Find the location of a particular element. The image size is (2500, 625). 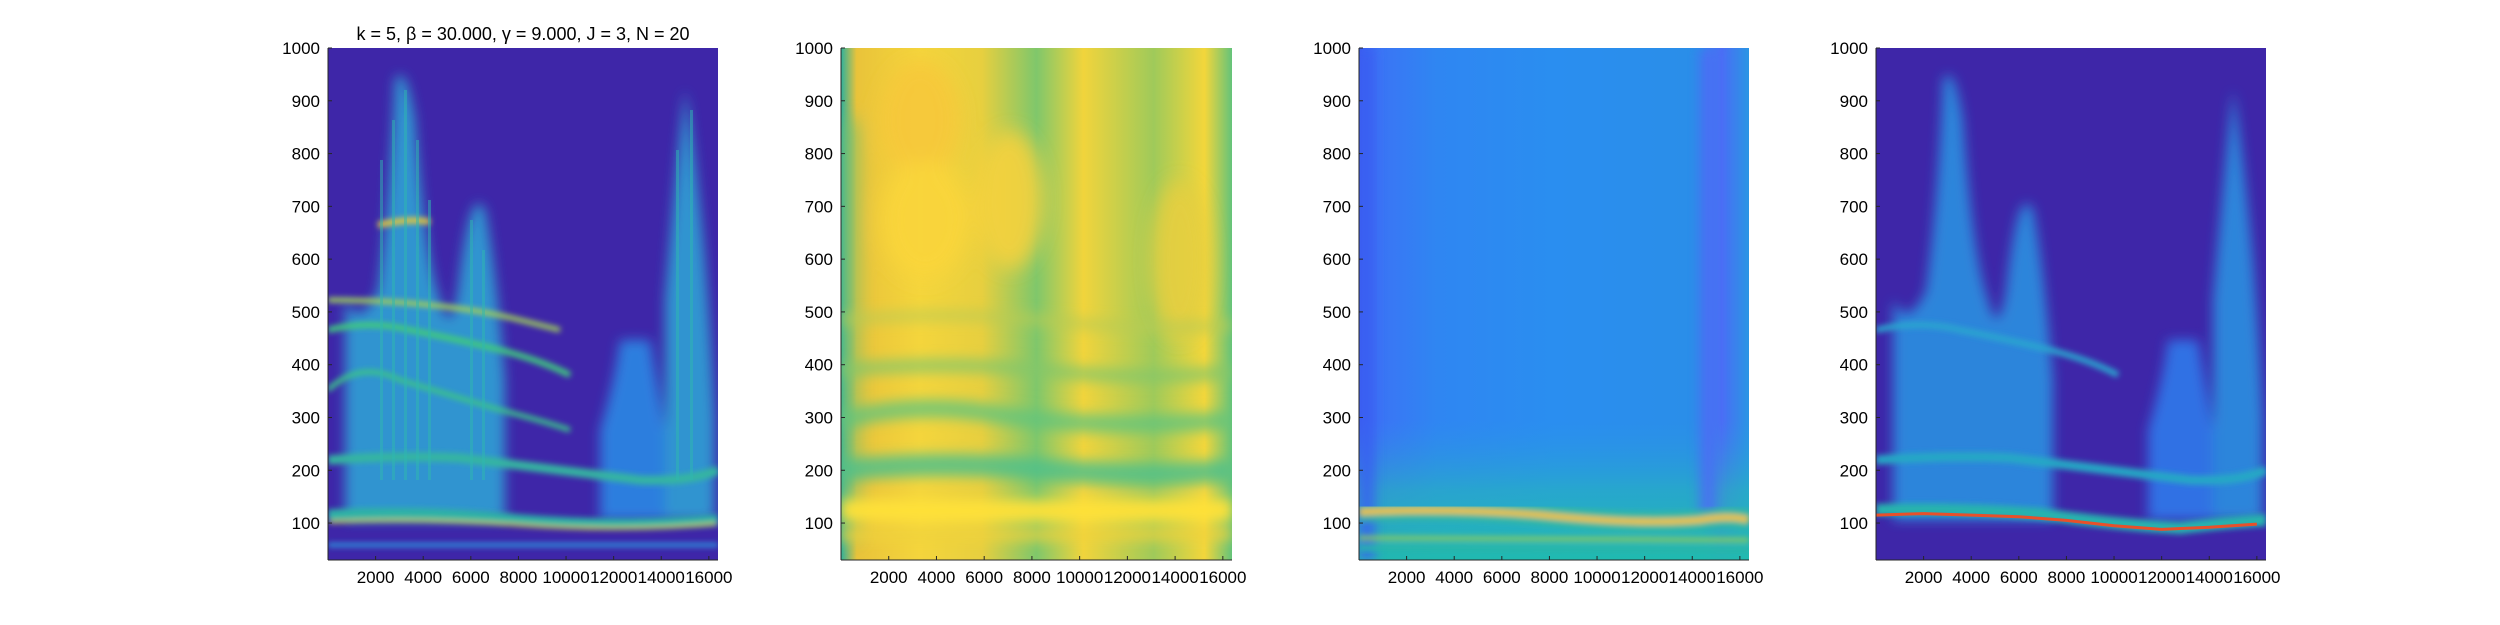

panel-4-ridge-line is located at coordinates (2067, 521).